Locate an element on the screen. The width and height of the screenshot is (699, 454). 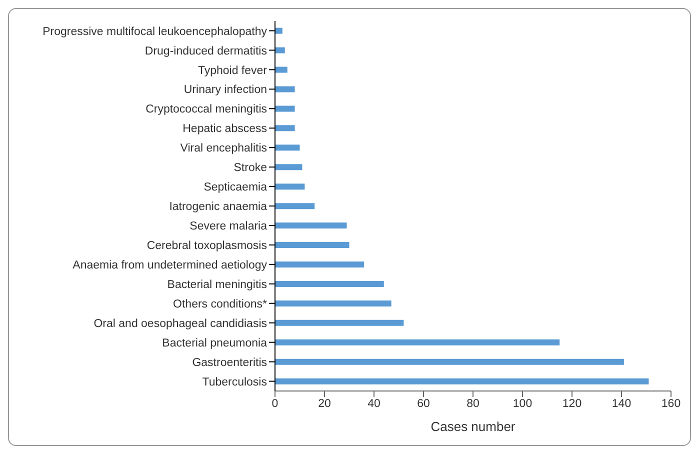
y-tick-label: Urinary infection is located at coordinates (225, 90).